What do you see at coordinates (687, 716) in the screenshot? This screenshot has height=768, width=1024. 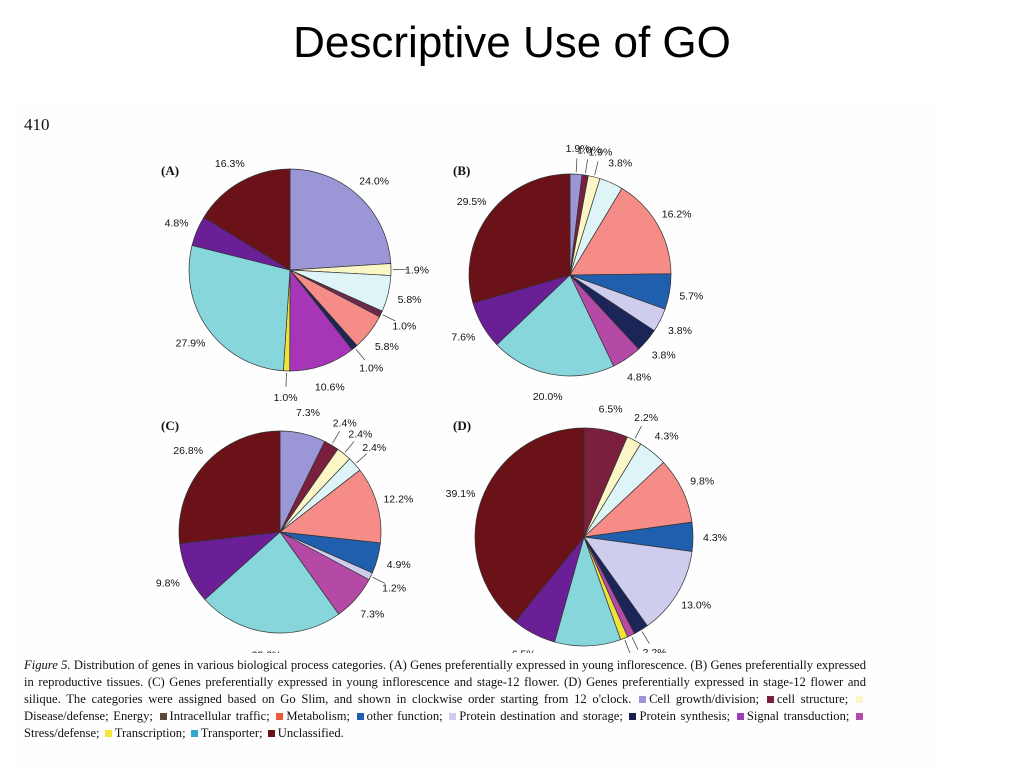 I see `legend-label: Protein synthesis;` at bounding box center [687, 716].